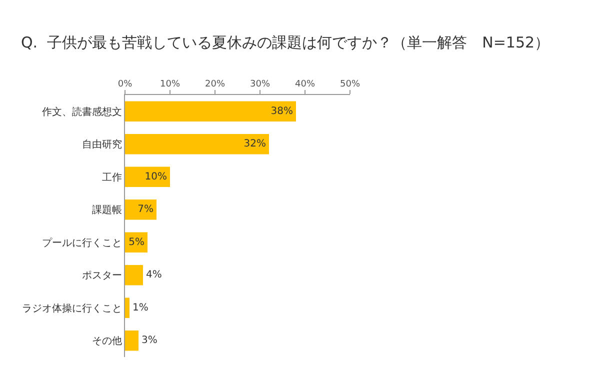 The image size is (600, 369). What do you see at coordinates (146, 210) in the screenshot?
I see `data-label: 7%` at bounding box center [146, 210].